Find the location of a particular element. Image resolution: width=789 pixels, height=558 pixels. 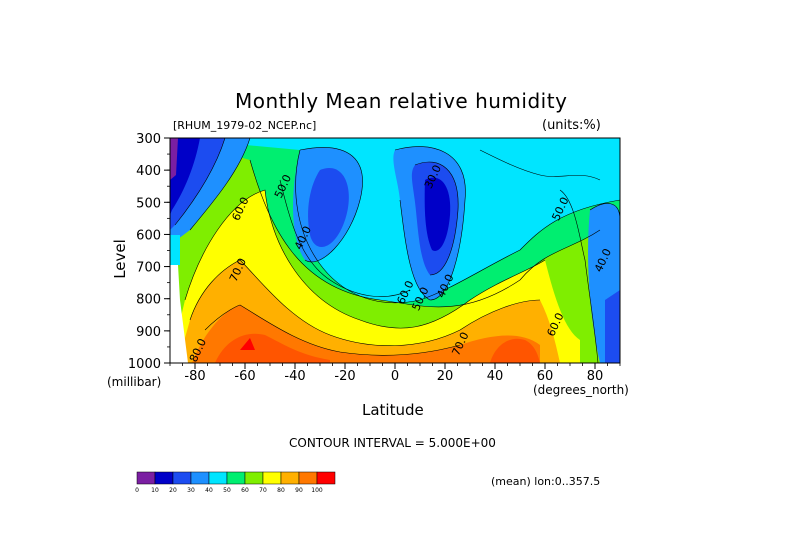

y-axis-unit: (millibar) is located at coordinates (134, 382).